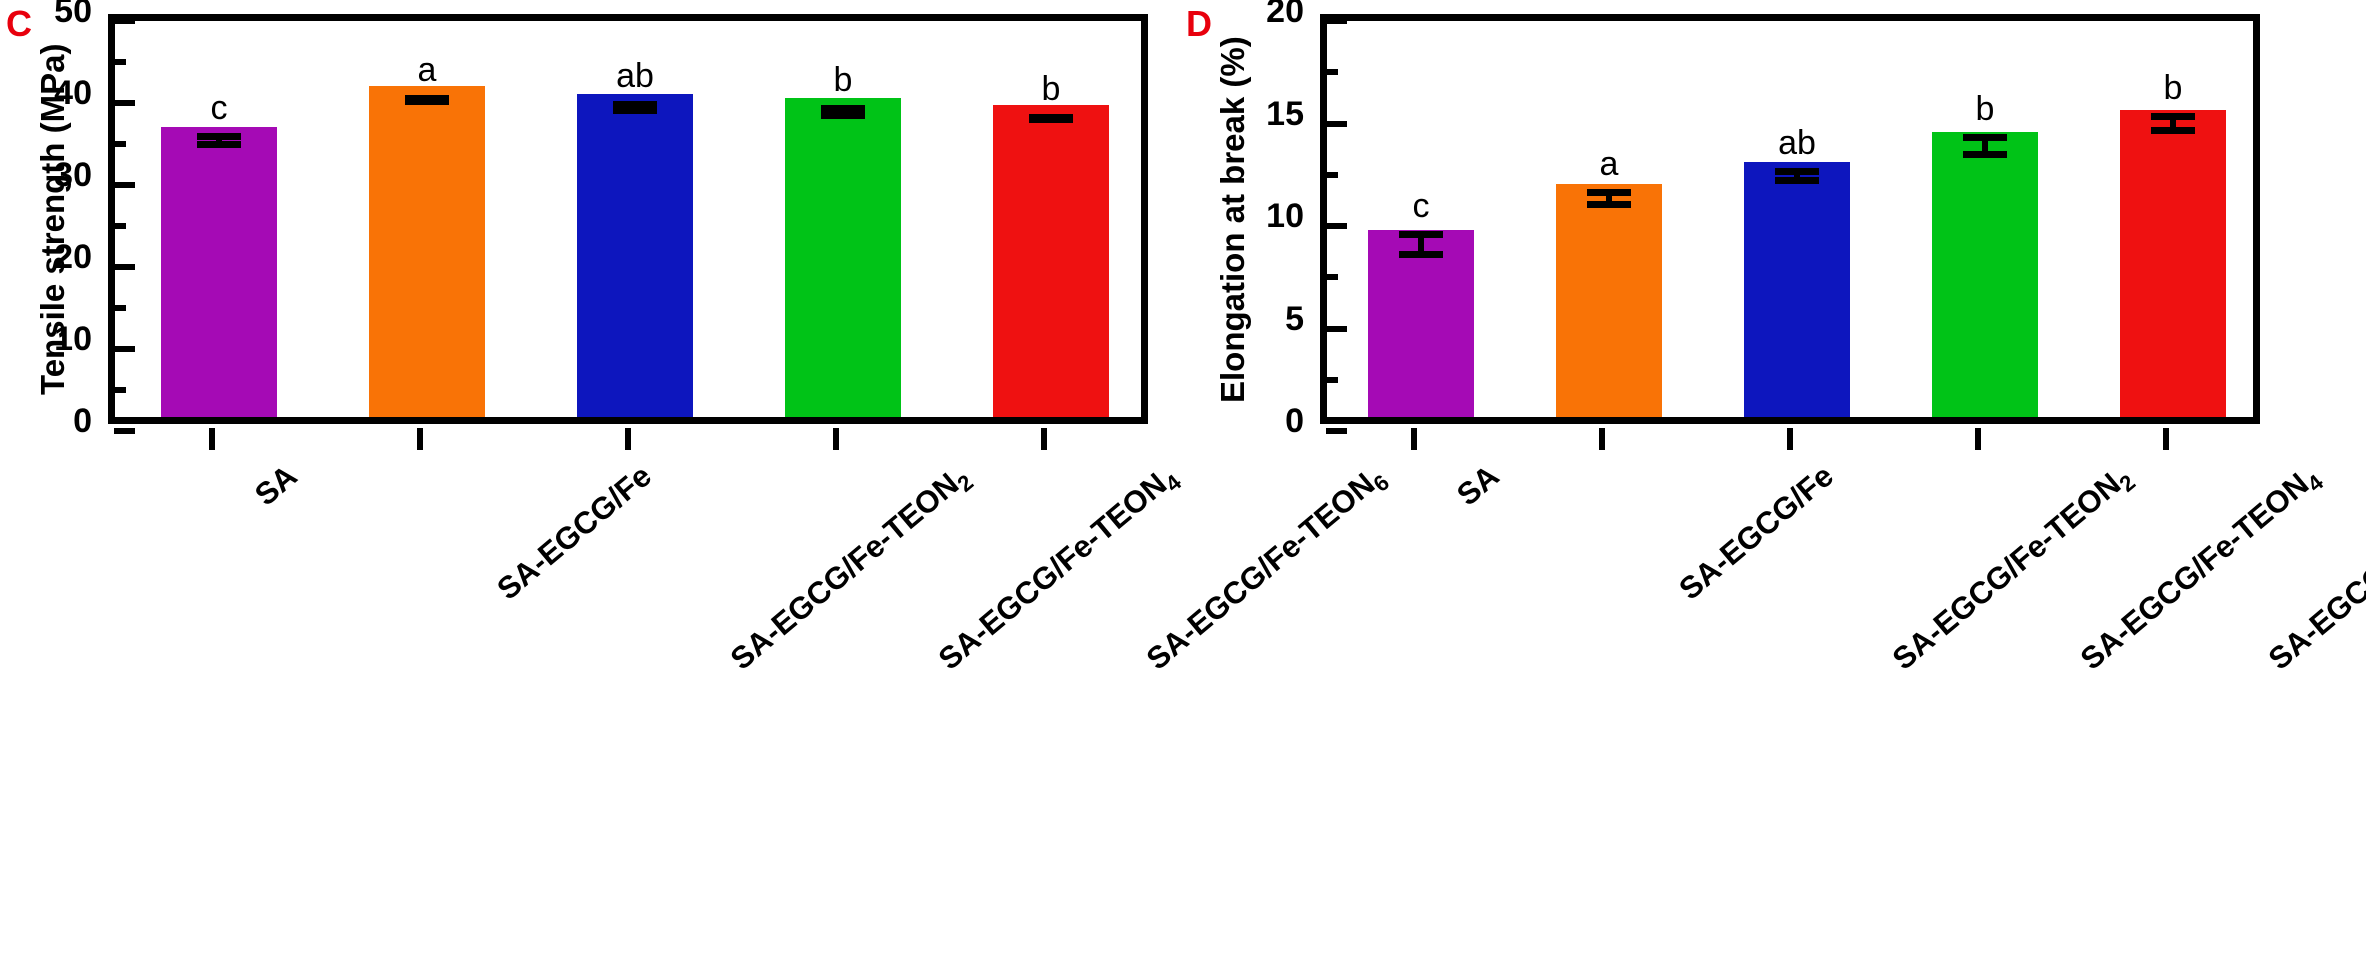 This screenshot has height=975, width=2366. What do you see at coordinates (19, 23) in the screenshot?
I see `panel-letter-c: C` at bounding box center [19, 23].